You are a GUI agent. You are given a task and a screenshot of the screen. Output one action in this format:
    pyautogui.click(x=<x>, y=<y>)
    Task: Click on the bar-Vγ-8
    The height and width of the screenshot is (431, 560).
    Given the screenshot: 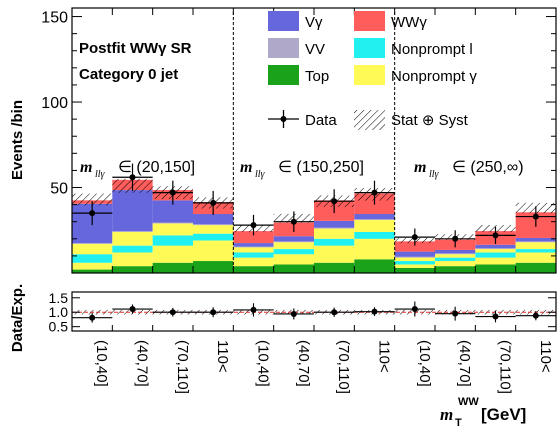 What is the action you would take?
    pyautogui.click(x=414, y=254)
    